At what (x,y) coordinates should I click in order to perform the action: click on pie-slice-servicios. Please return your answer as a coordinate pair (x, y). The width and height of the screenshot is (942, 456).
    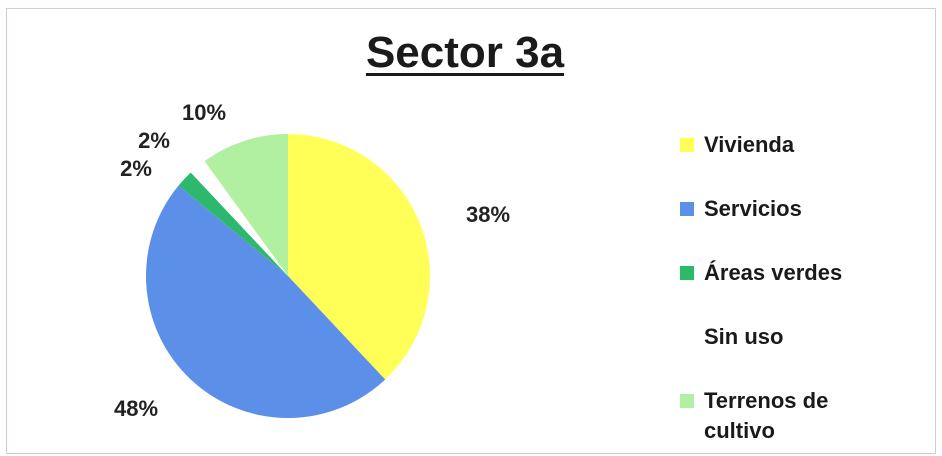
    Looking at the image, I should click on (265, 302).